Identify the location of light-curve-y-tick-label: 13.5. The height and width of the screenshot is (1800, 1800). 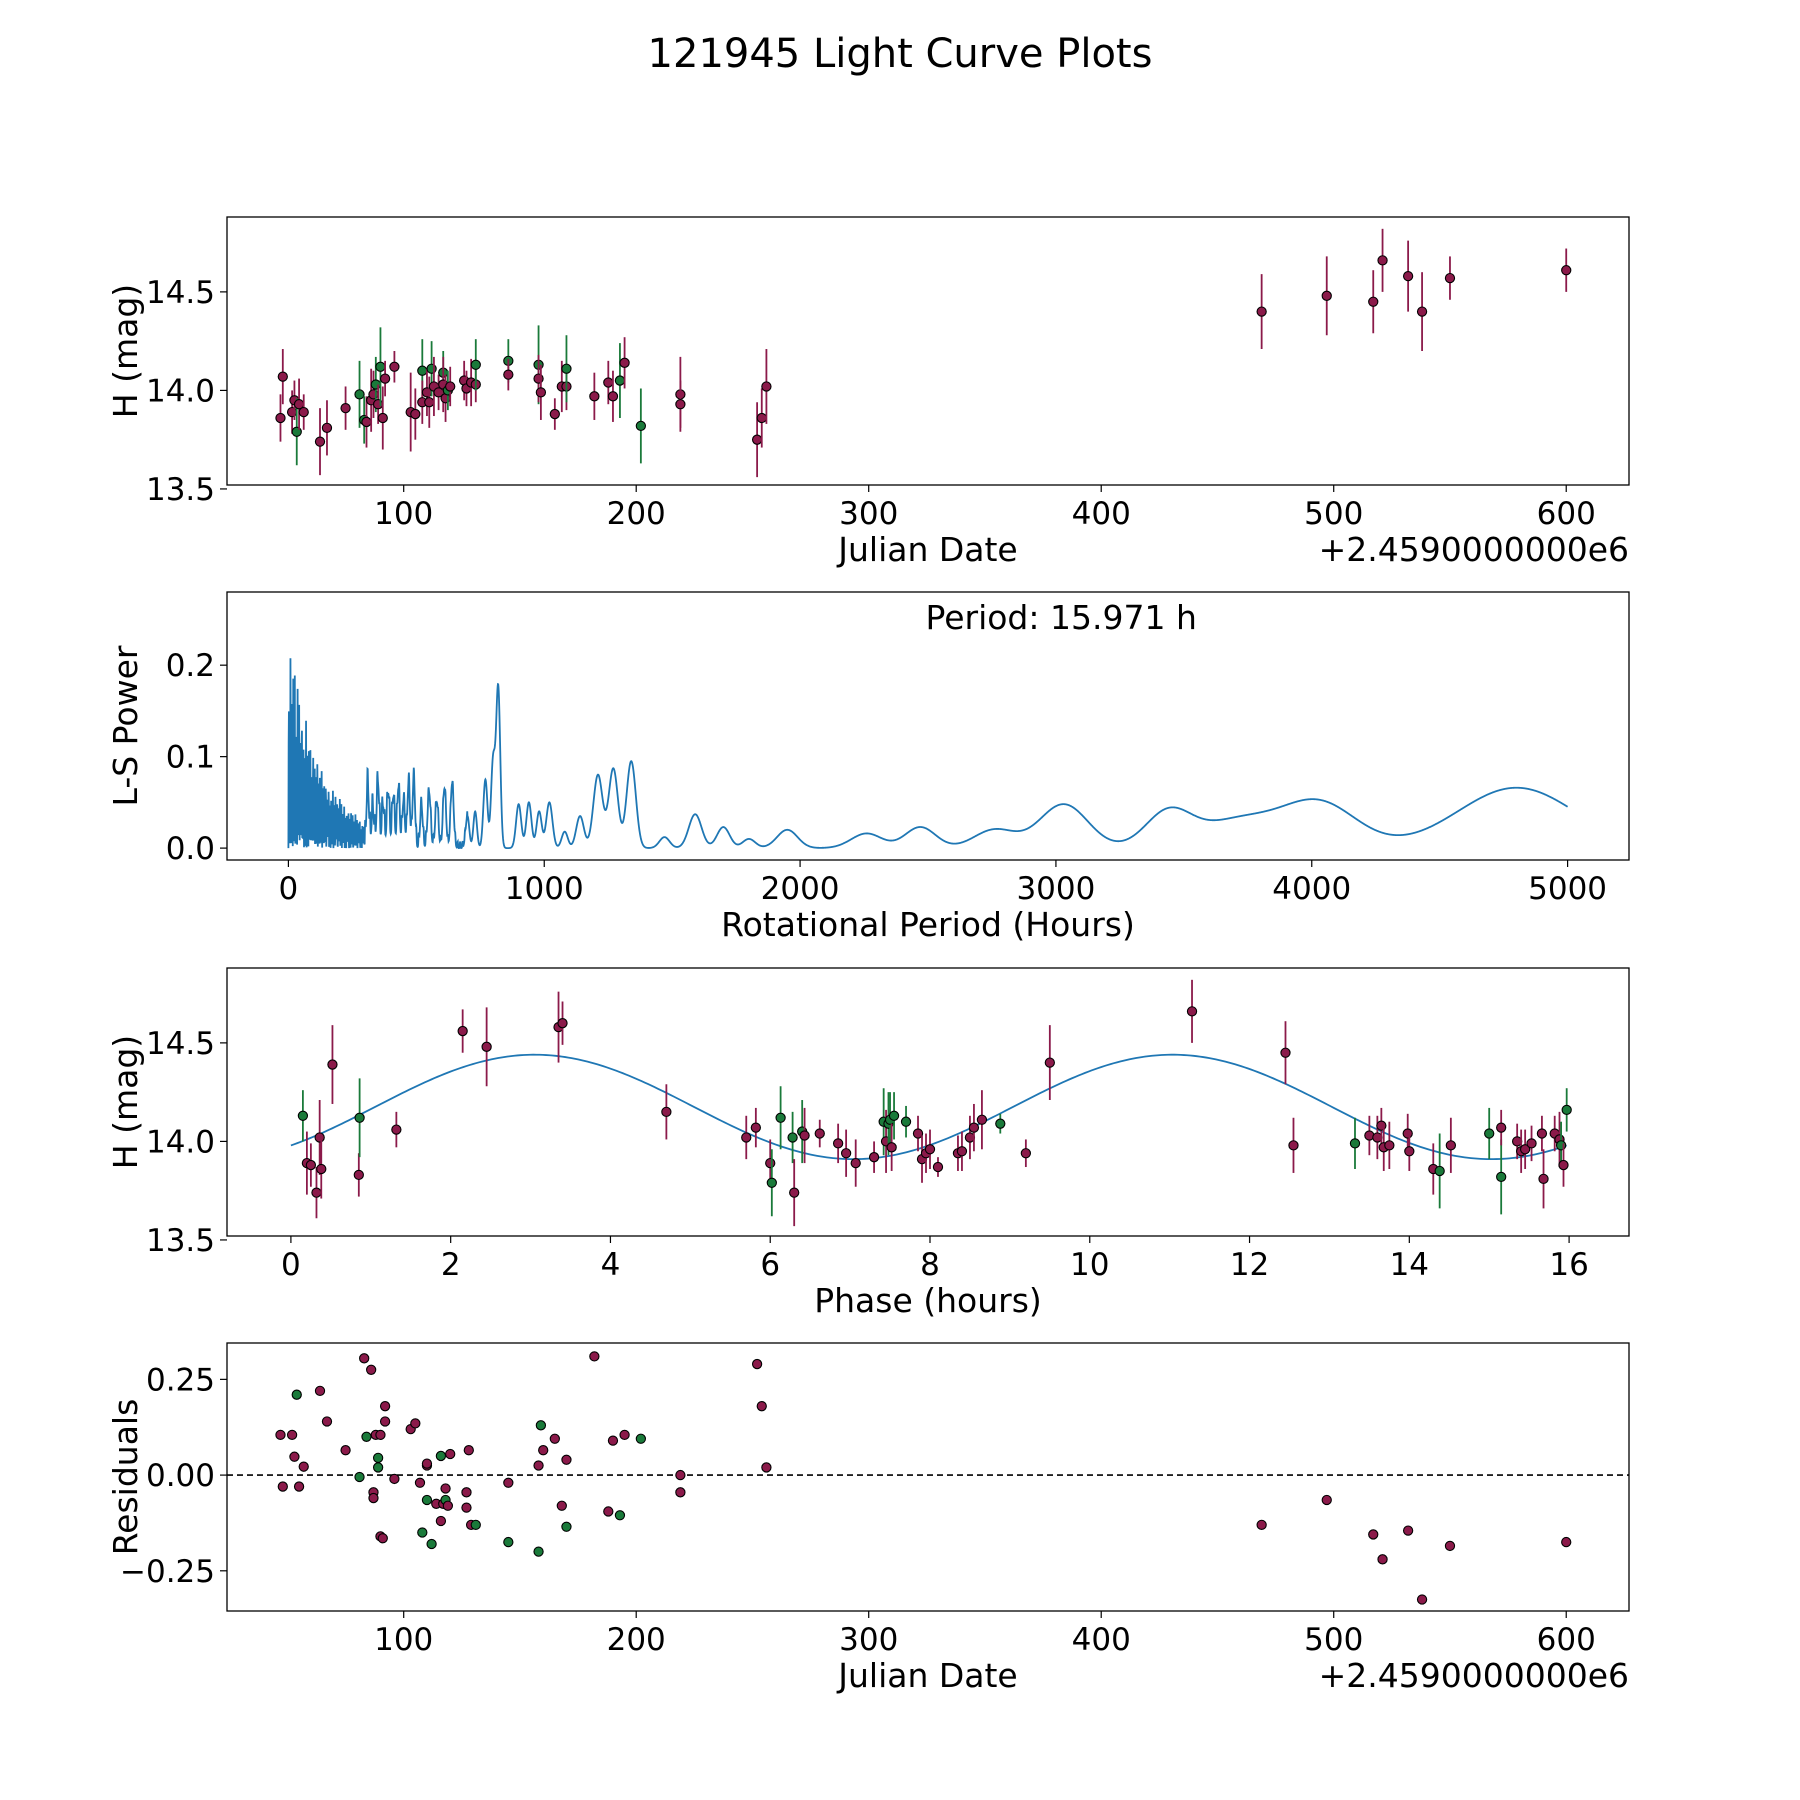
(180, 490).